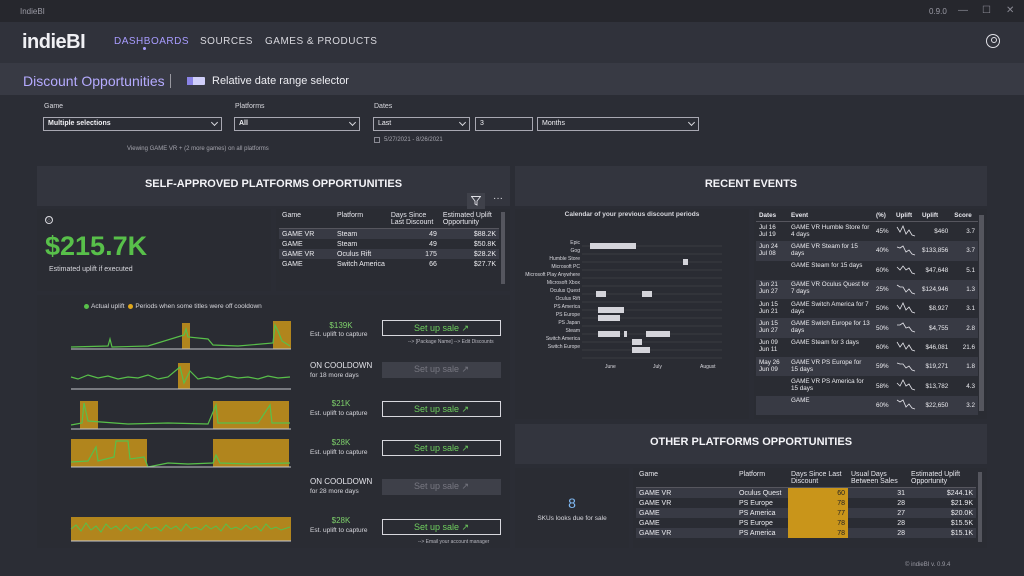 This screenshot has height=576, width=1024. I want to click on cell-score: 3.1, so click(970, 309).